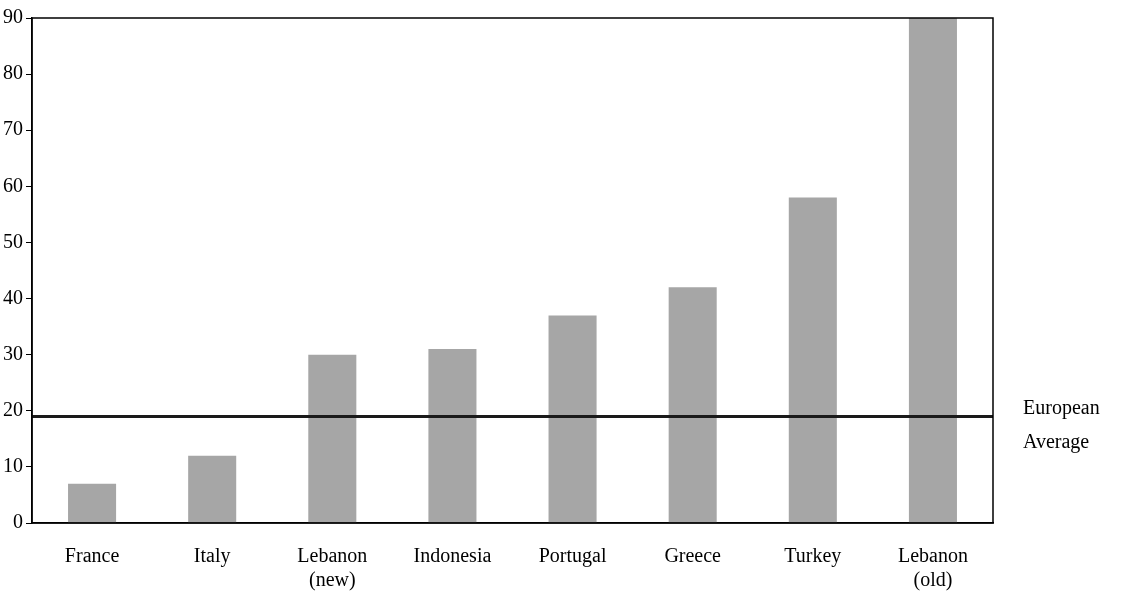  Describe the element at coordinates (13, 72) in the screenshot. I see `y-tick-label: 80` at that location.